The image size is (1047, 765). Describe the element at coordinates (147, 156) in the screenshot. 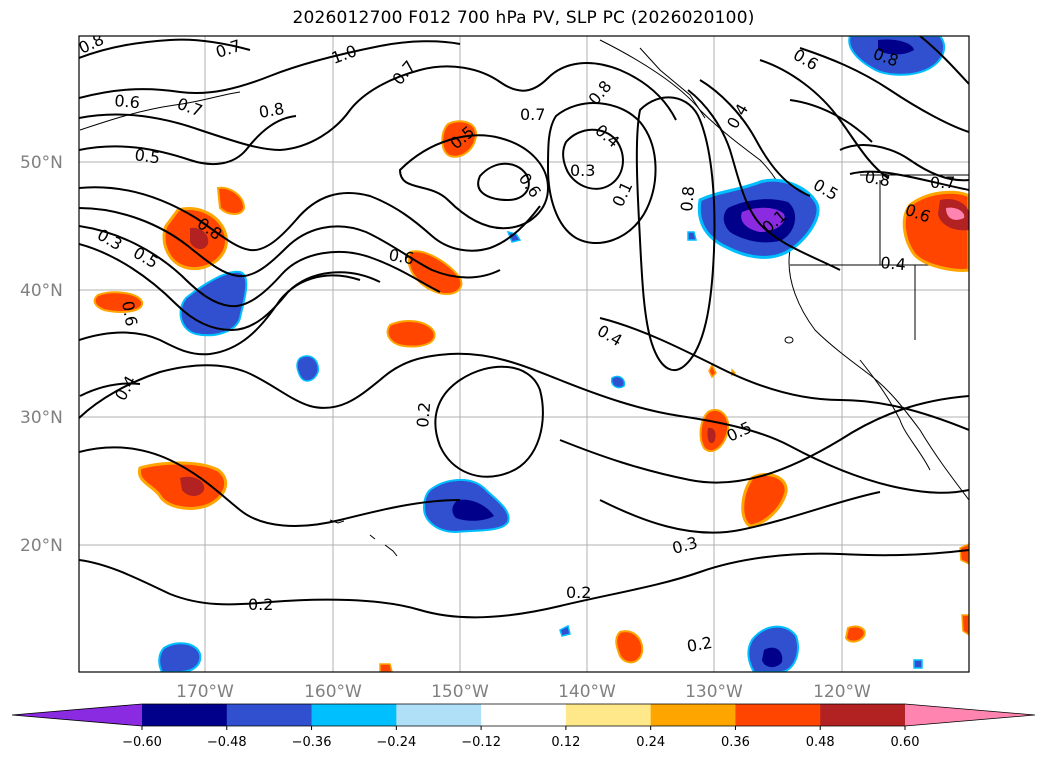

I see `svg-text: 0.5` at that location.